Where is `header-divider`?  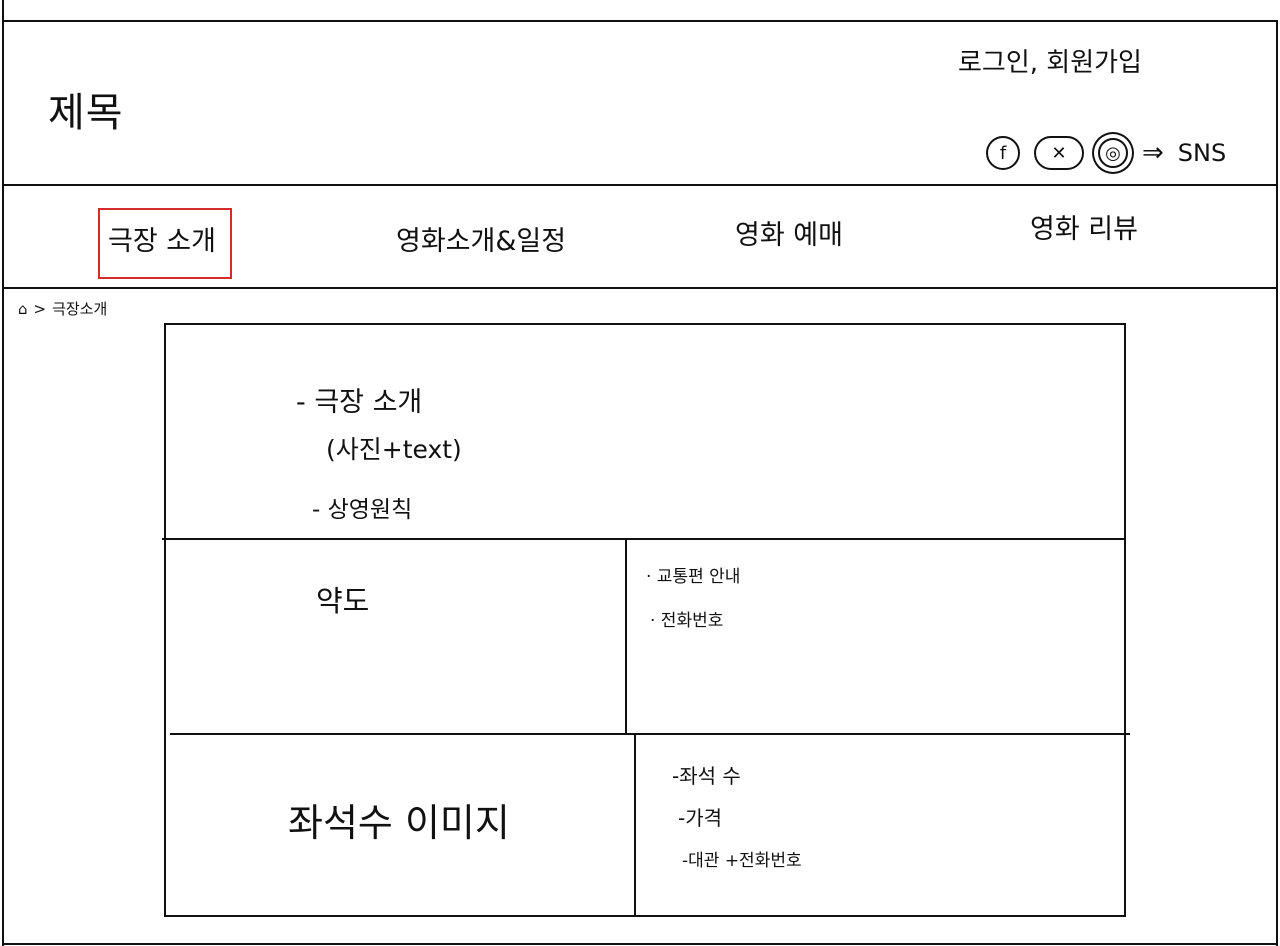
header-divider is located at coordinates (640, 185).